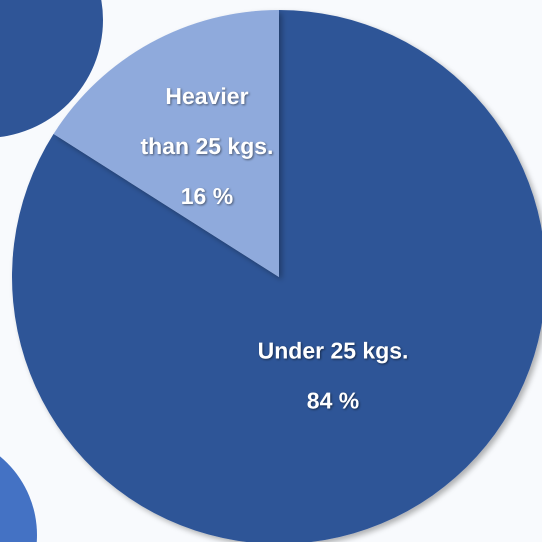  What do you see at coordinates (333, 350) in the screenshot?
I see `slice-label: Under 25 kgs.` at bounding box center [333, 350].